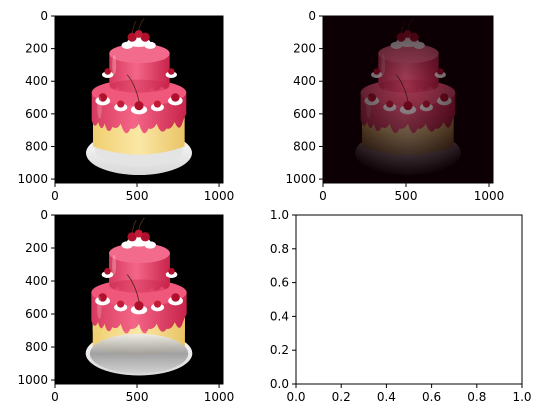  I want to click on vignette-overlay, so click(408, 99).